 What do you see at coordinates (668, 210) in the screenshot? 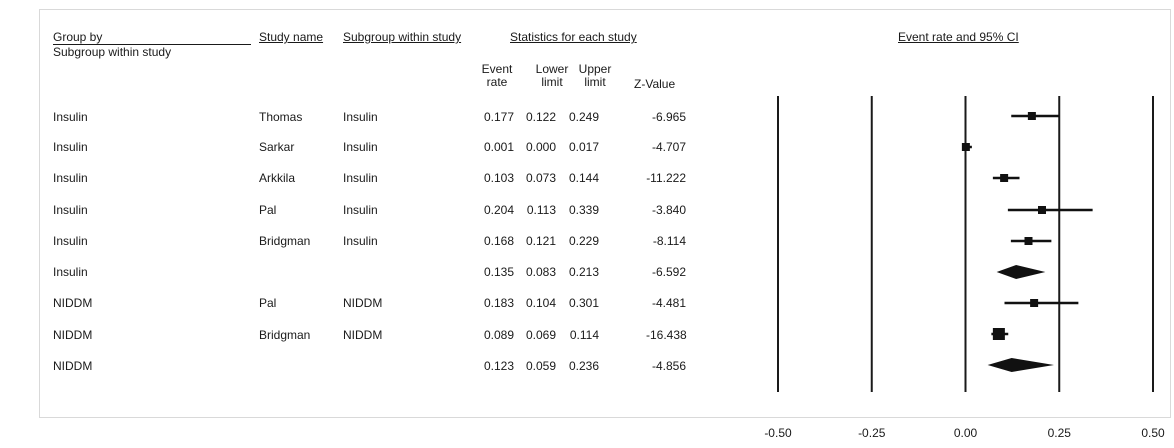
I see `cell-z: -3.840` at bounding box center [668, 210].